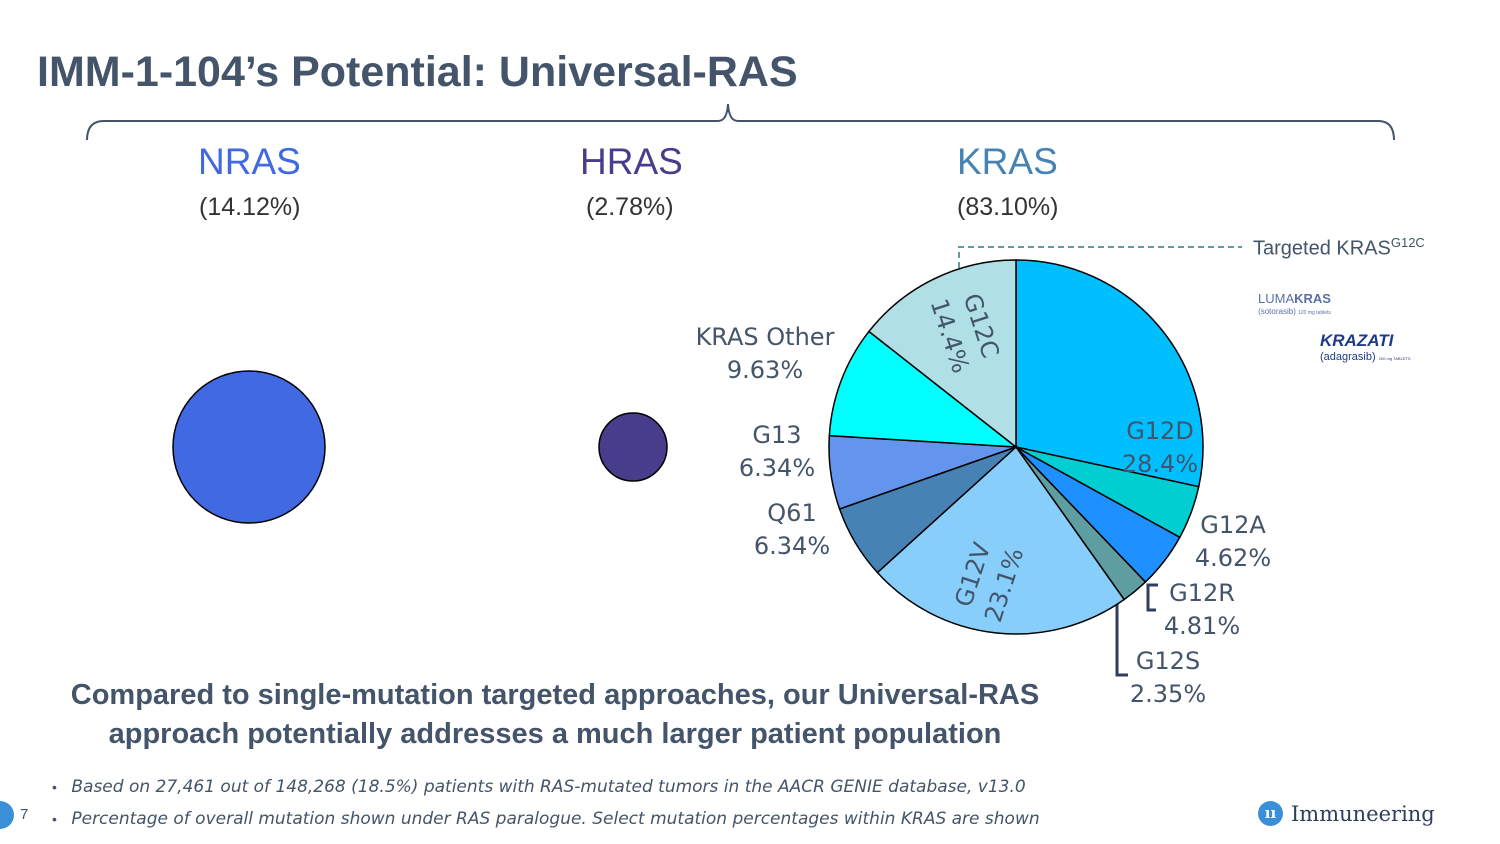 The width and height of the screenshot is (1500, 844). What do you see at coordinates (417, 72) in the screenshot?
I see `page-title: IMM-1-104’s Potential: Universal-RAS` at bounding box center [417, 72].